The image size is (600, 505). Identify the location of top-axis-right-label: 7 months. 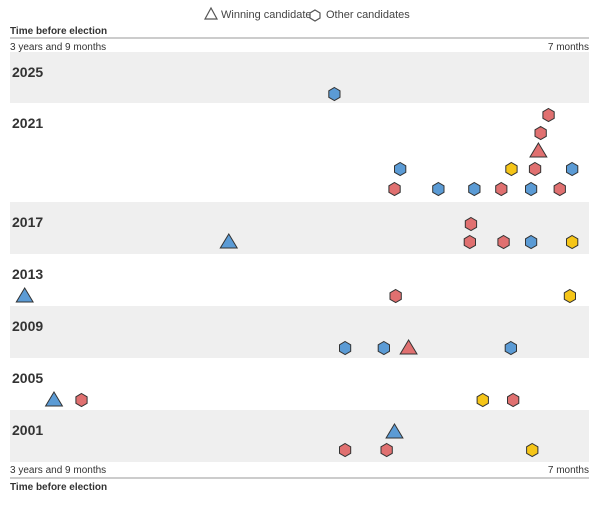
(568, 47).